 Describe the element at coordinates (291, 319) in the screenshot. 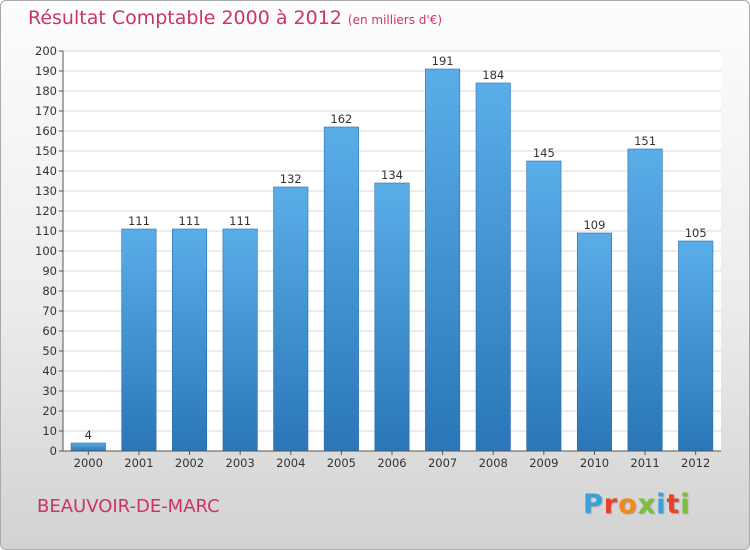

I see `bar-2004` at that location.